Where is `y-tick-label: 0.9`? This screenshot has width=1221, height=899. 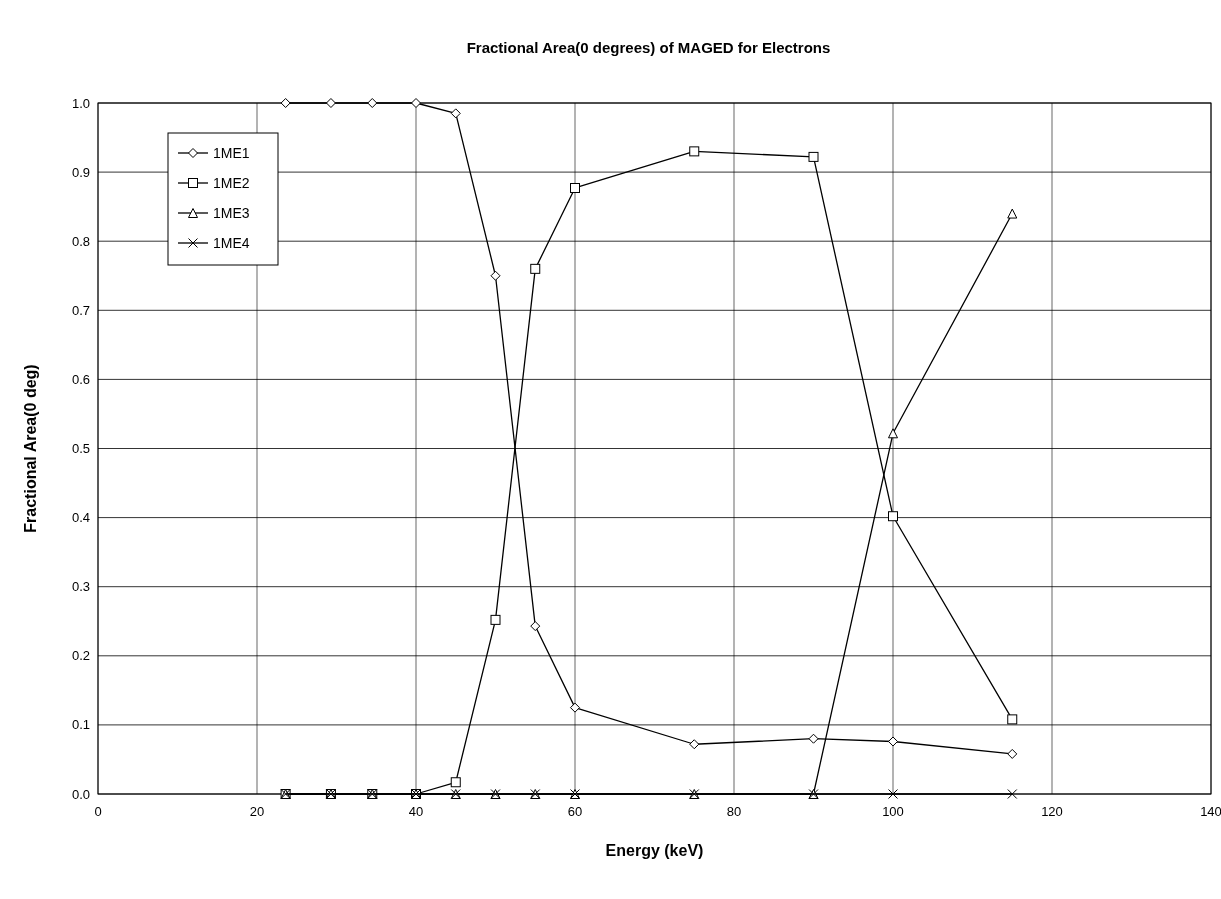 y-tick-label: 0.9 is located at coordinates (80, 172).